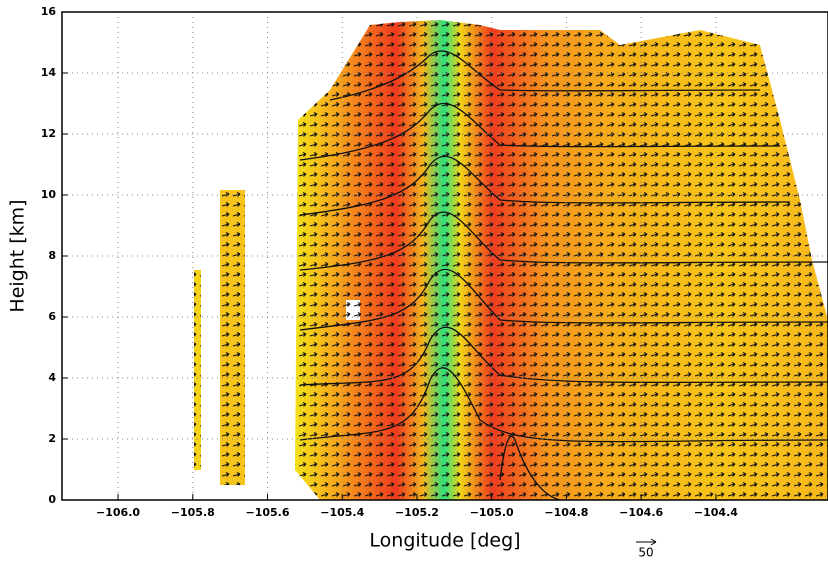  I want to click on x-tick-label: −105.8, so click(193, 512).